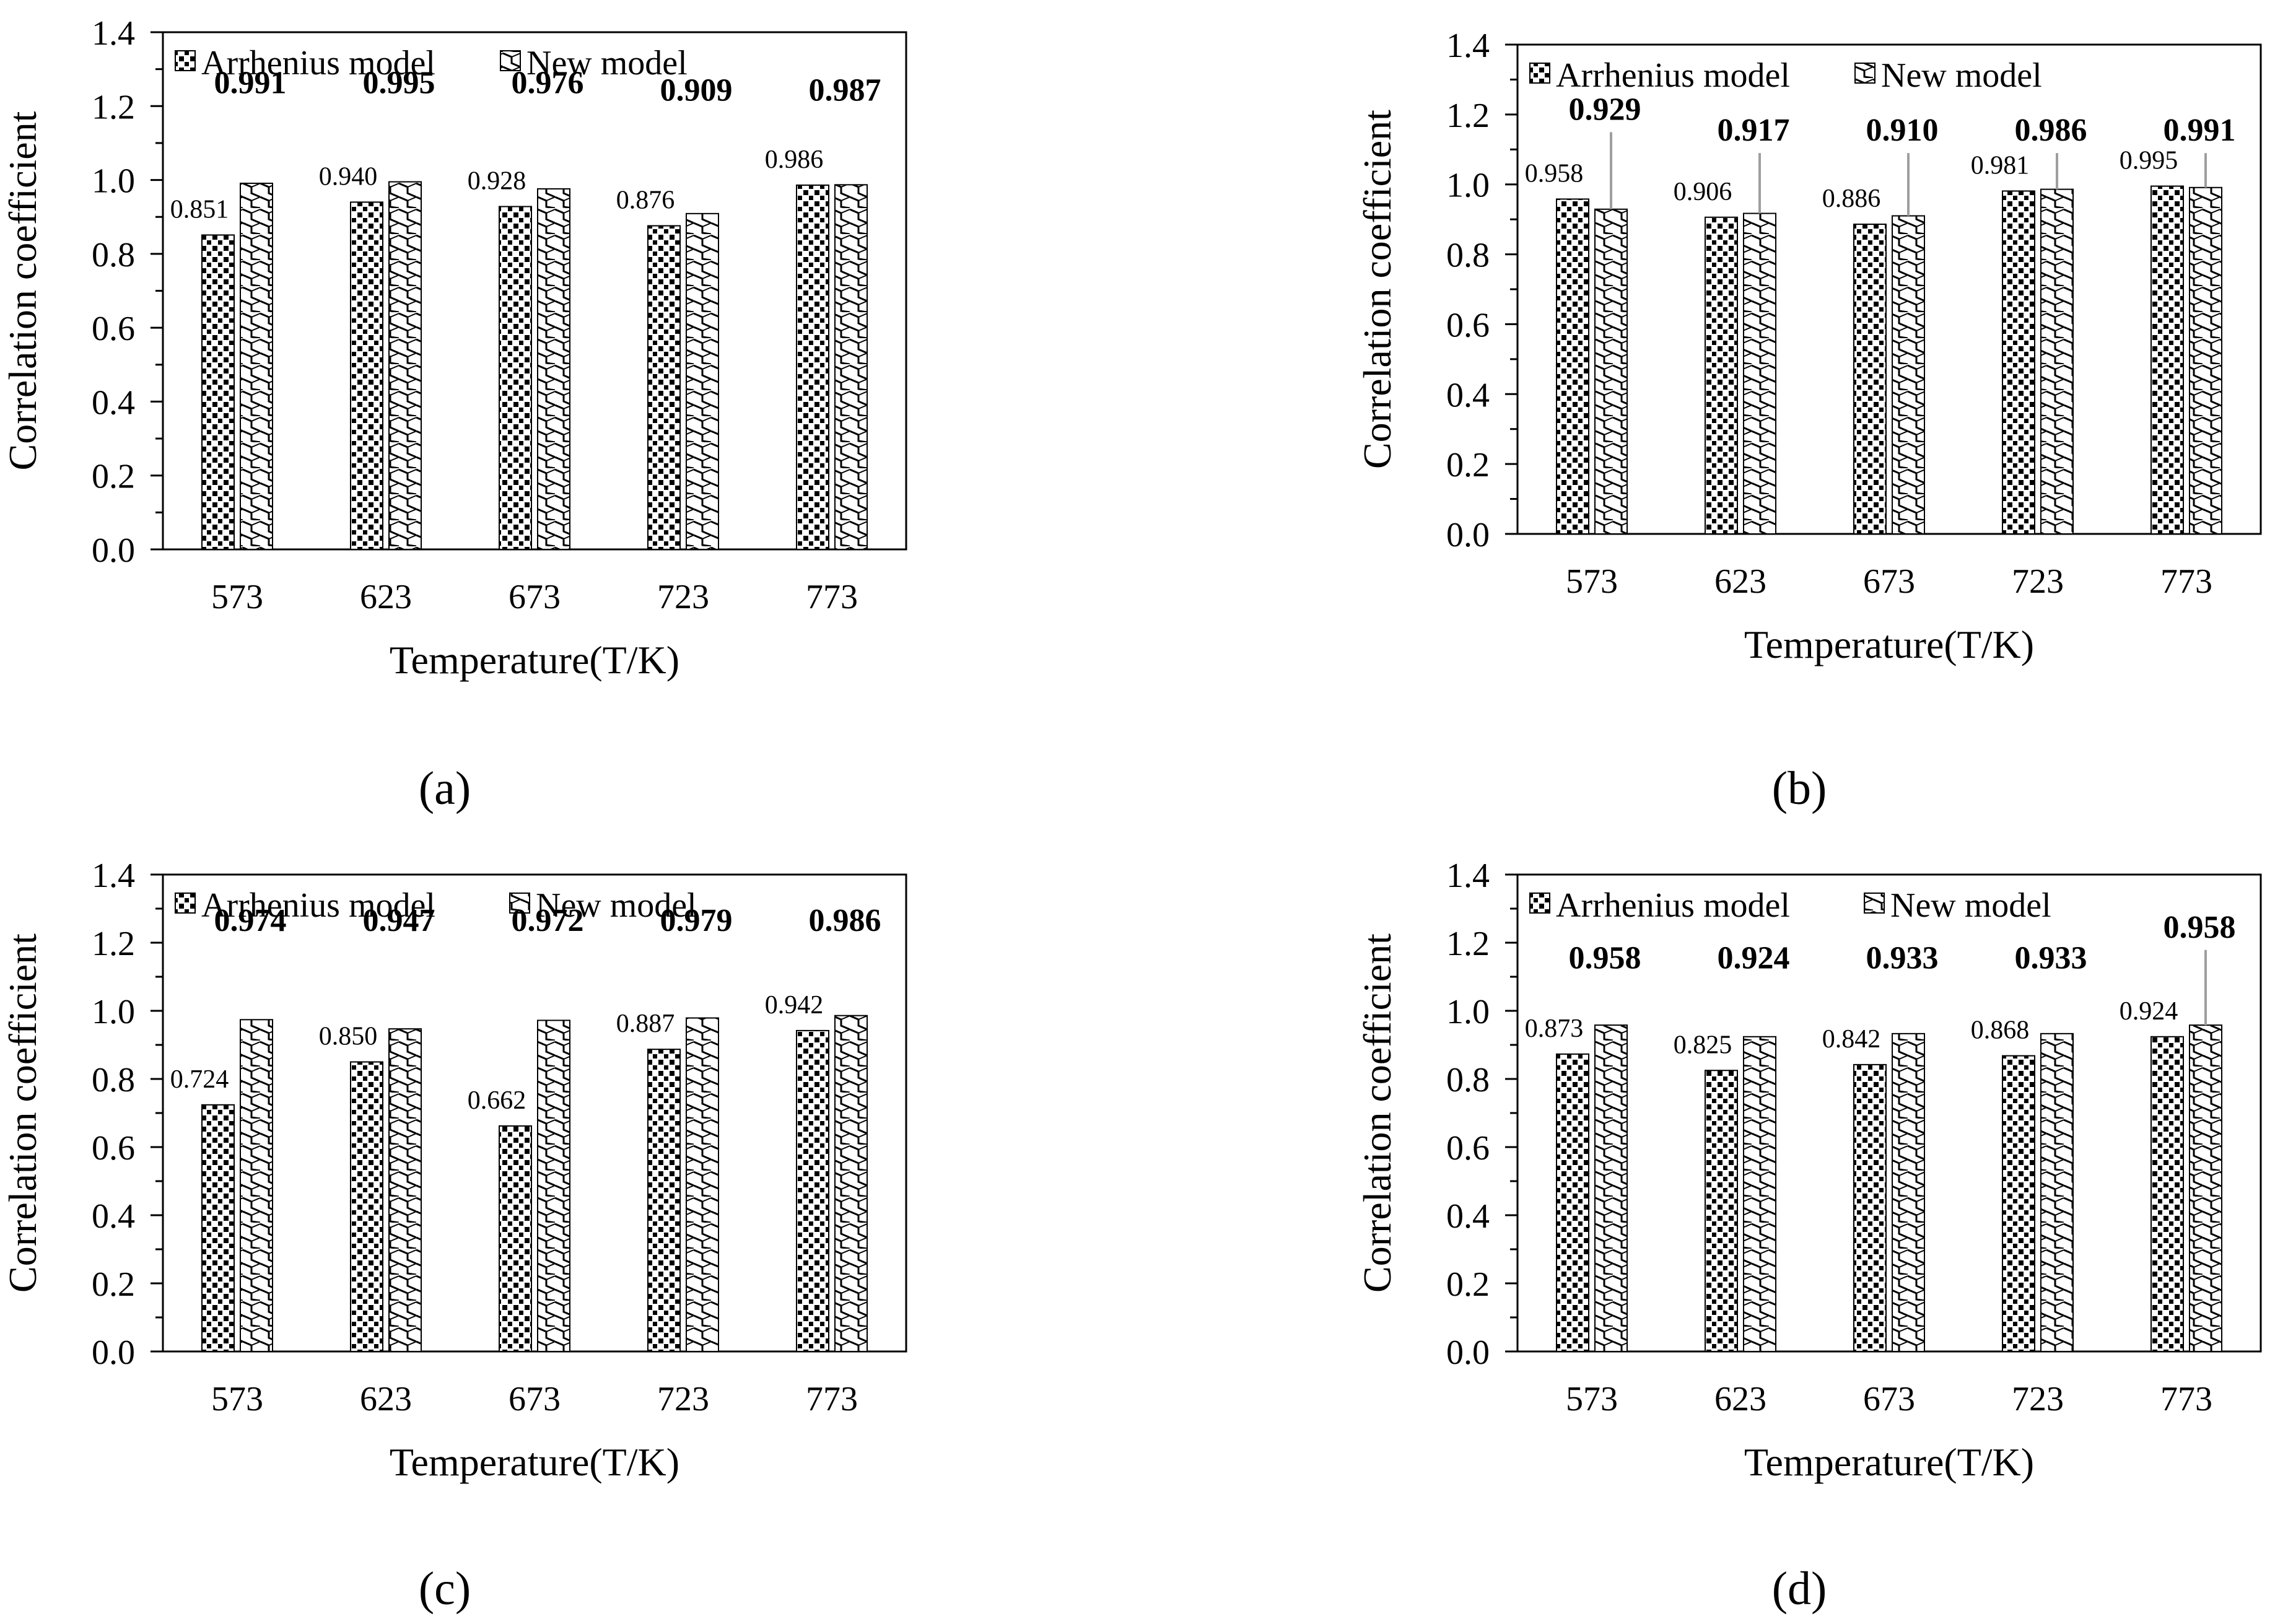 The height and width of the screenshot is (1624, 2275). I want to click on data-label-arrhenius-673: 0.928, so click(497, 181).